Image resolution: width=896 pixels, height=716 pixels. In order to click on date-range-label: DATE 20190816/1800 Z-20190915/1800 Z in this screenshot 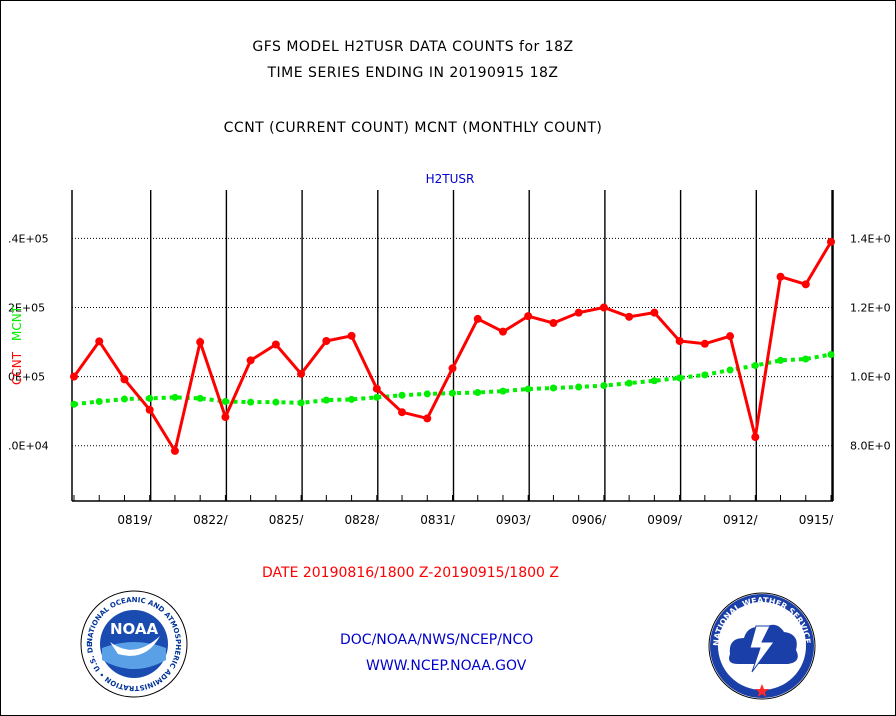, I will do `click(410, 573)`.